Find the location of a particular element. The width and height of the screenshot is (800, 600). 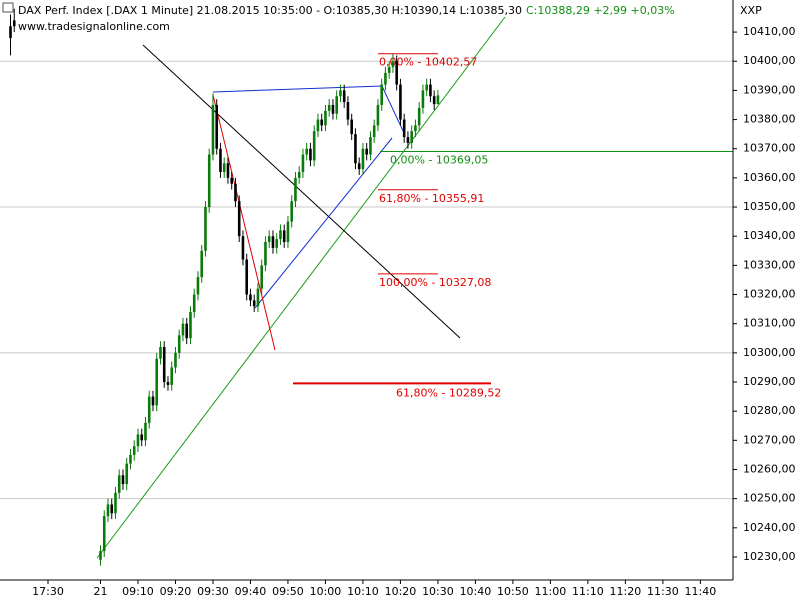

x-tick-label: 21 is located at coordinates (100, 591).